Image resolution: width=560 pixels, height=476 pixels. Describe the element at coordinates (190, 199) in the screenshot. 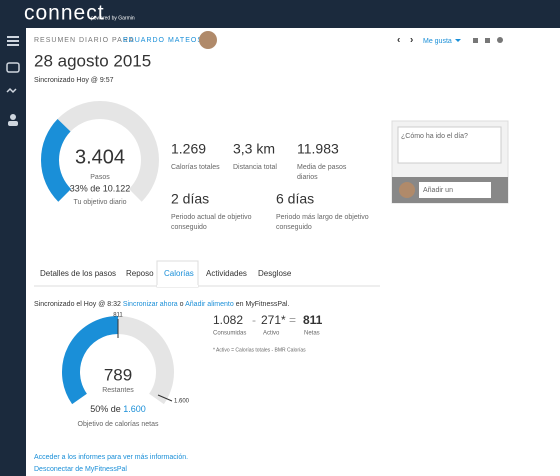

I see `stat-value: 2 días` at that location.